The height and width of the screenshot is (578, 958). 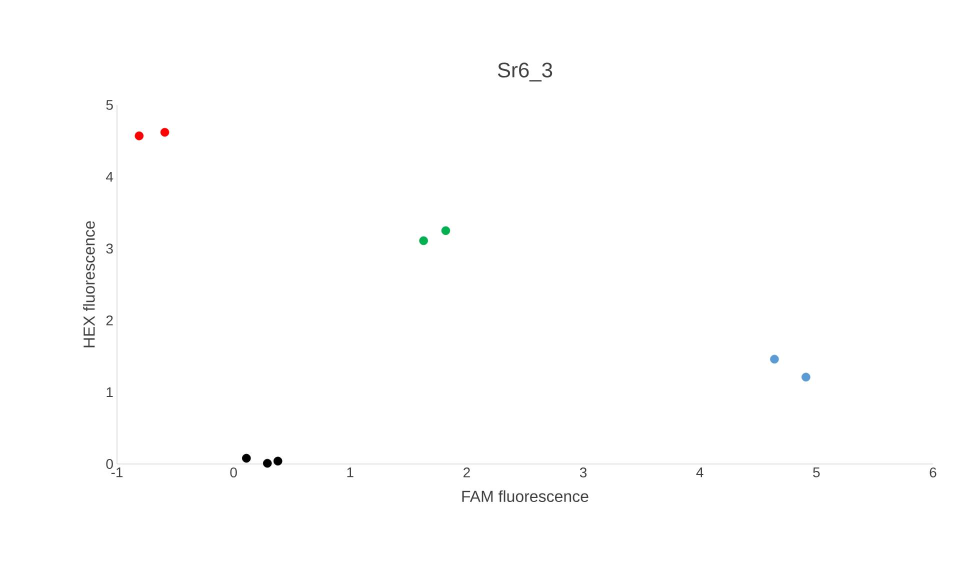 What do you see at coordinates (700, 473) in the screenshot?
I see `x-tick-label: 4` at bounding box center [700, 473].